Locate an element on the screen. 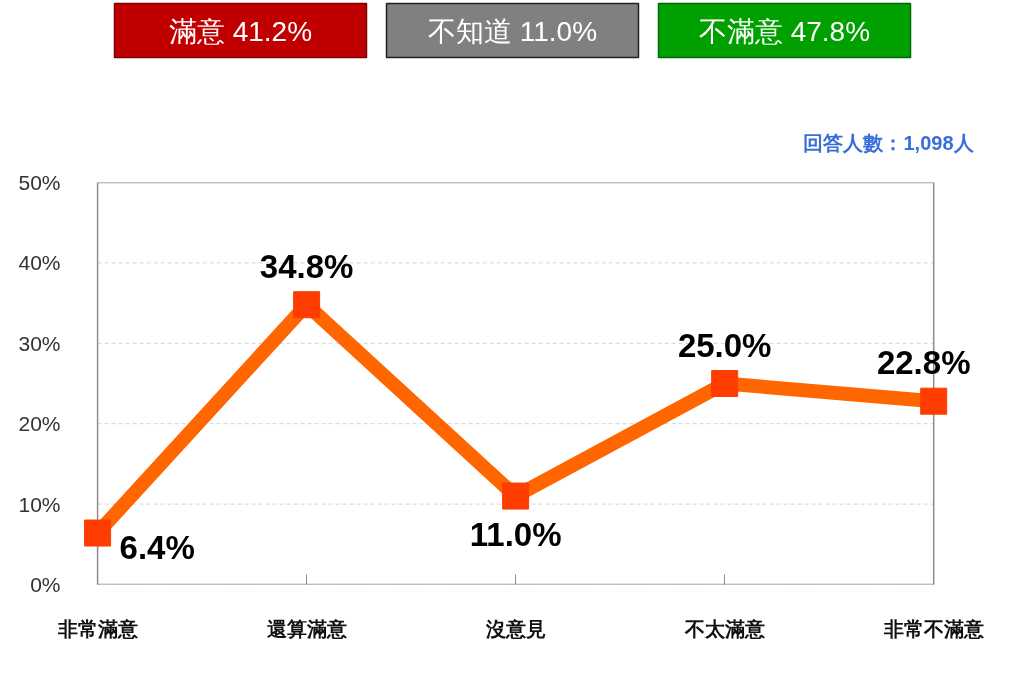  x-tick-label: 沒意見 is located at coordinates (515, 628).